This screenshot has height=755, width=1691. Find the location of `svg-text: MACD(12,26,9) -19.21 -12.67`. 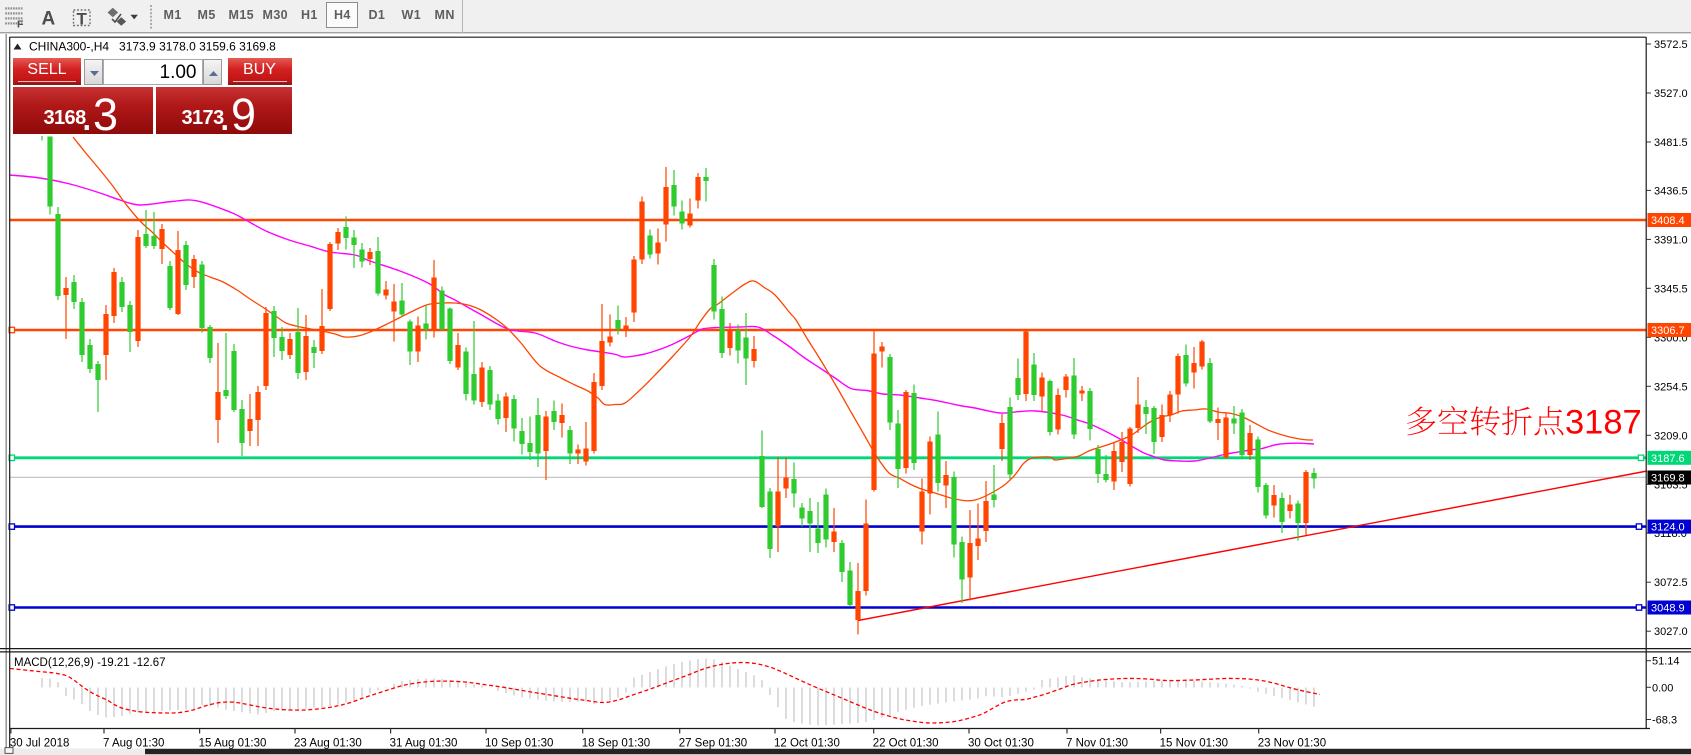

svg-text: MACD(12,26,9) -19.21 -12.67 is located at coordinates (90, 663).